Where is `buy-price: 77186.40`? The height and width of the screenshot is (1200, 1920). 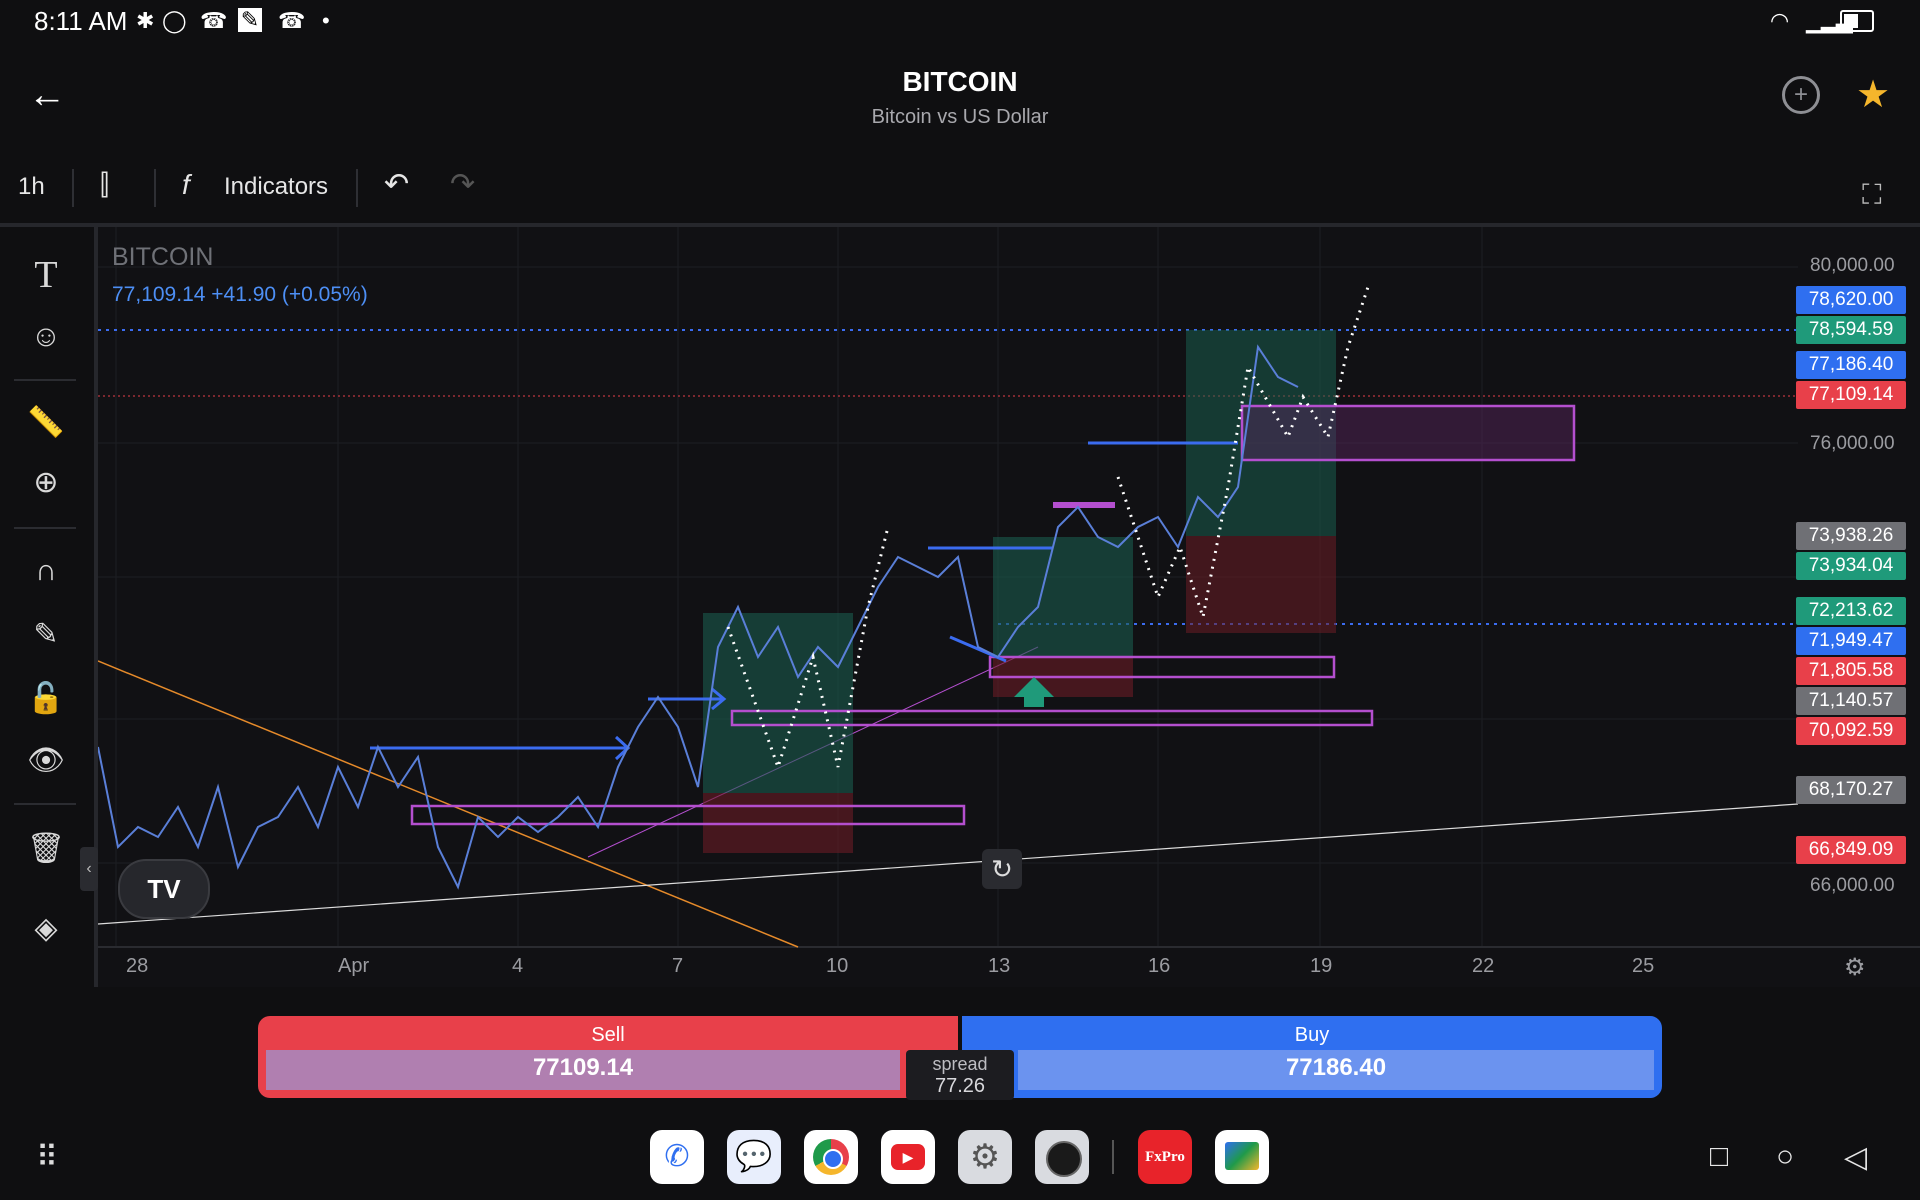 buy-price: 77186.40 is located at coordinates (1336, 1067).